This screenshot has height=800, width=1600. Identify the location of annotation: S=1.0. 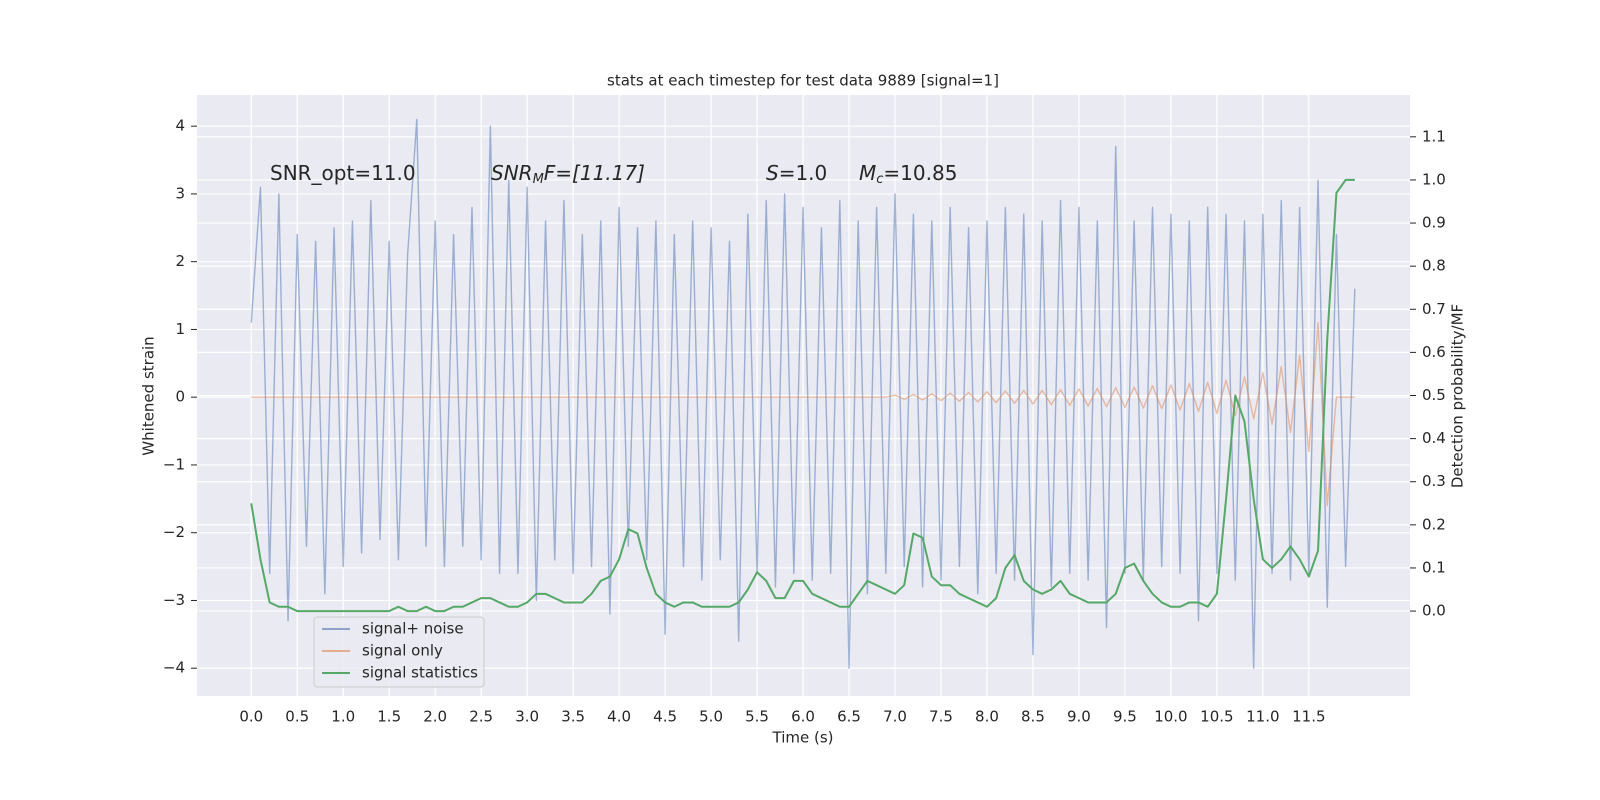
(796, 173).